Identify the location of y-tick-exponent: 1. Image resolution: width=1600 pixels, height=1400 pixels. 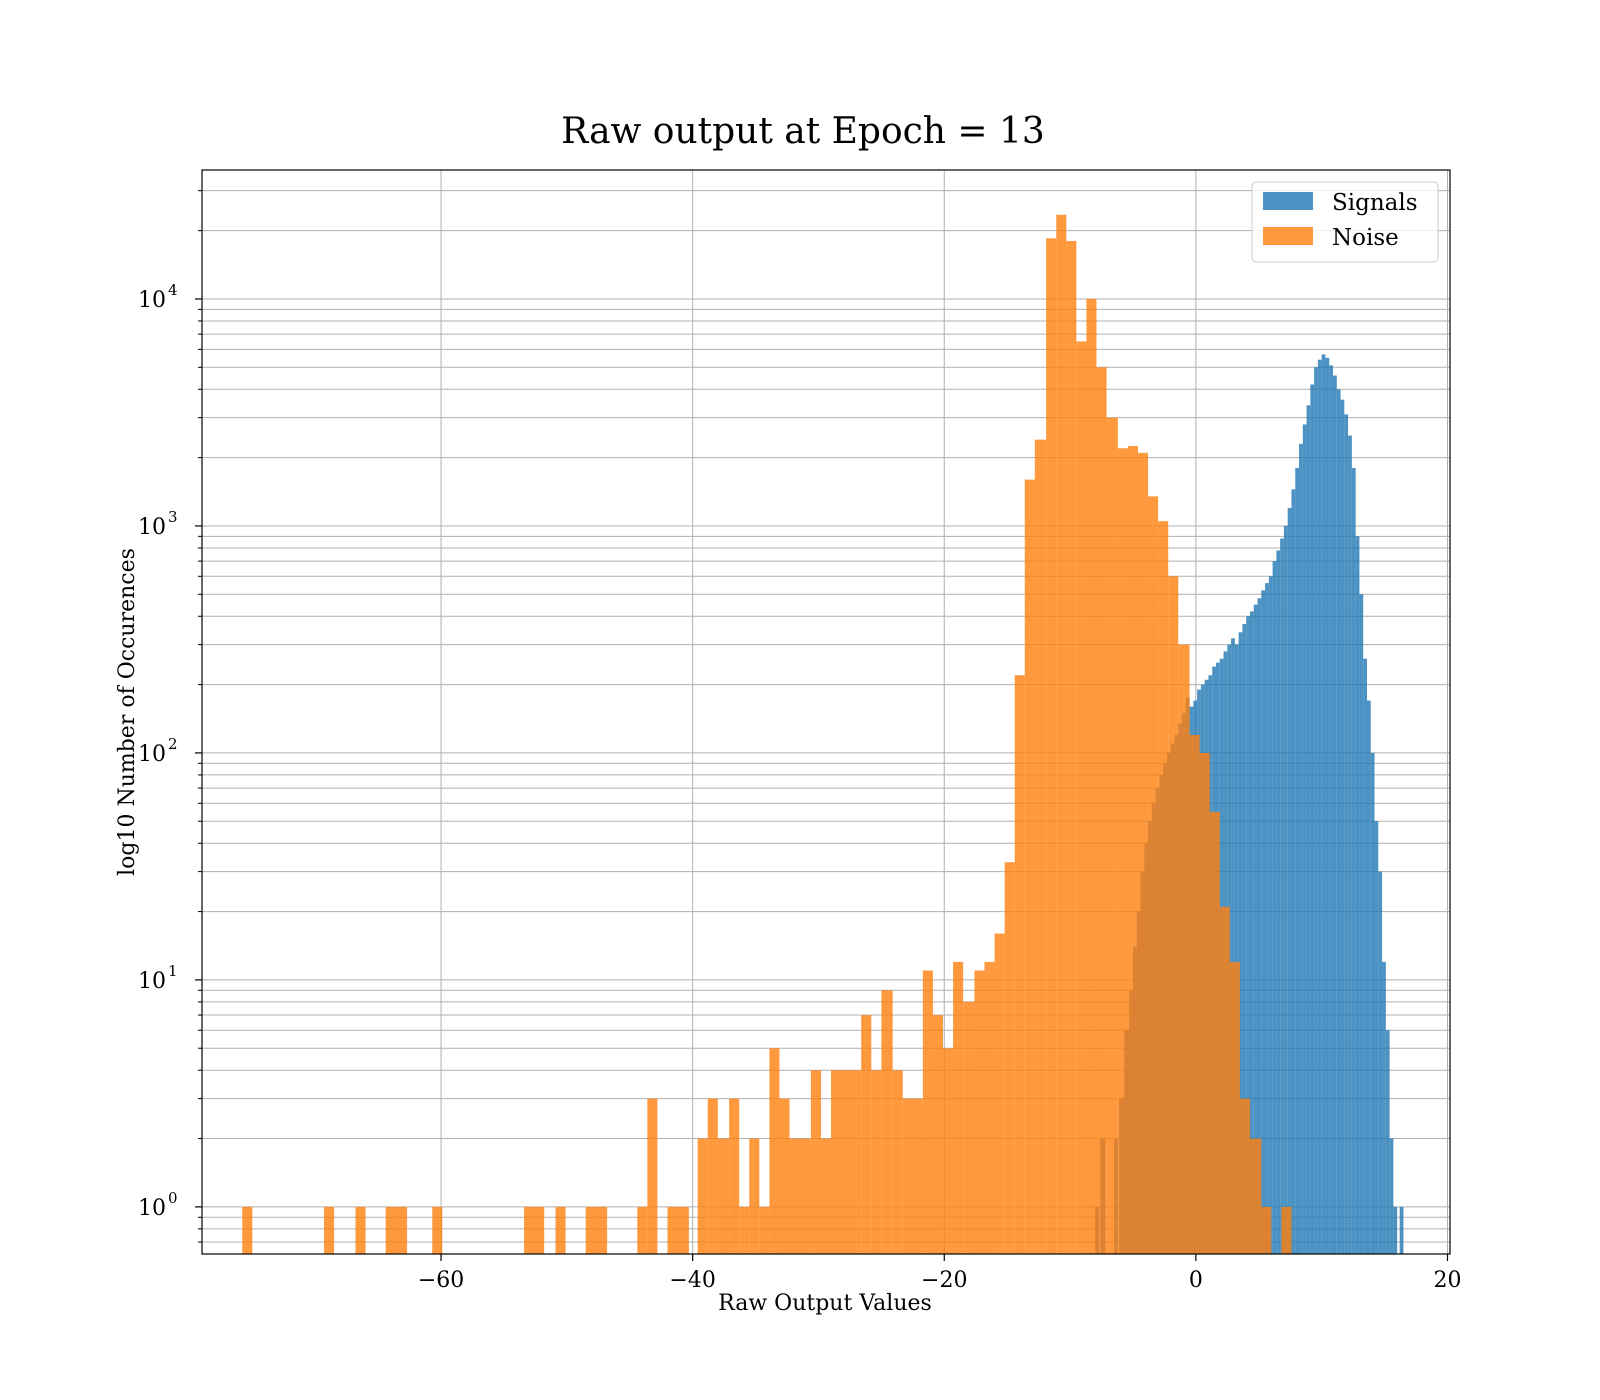
(173, 971).